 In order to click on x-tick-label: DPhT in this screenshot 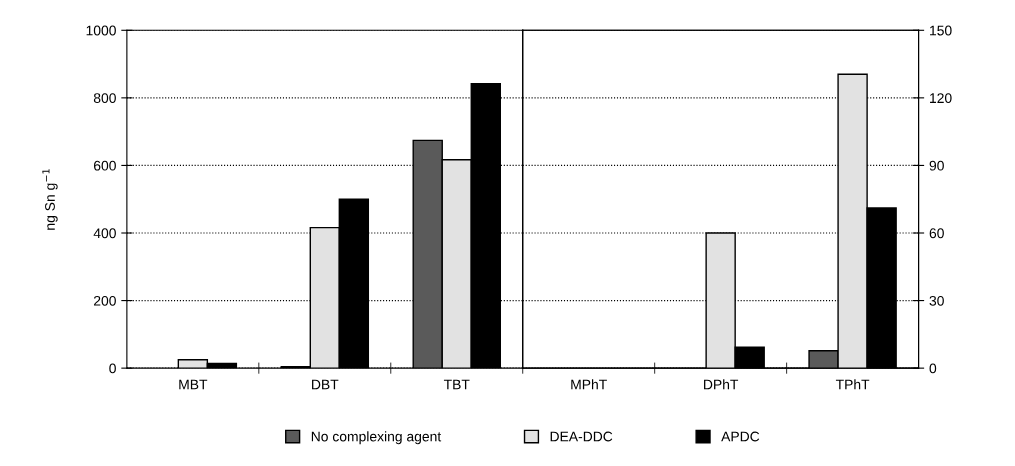, I will do `click(721, 384)`.